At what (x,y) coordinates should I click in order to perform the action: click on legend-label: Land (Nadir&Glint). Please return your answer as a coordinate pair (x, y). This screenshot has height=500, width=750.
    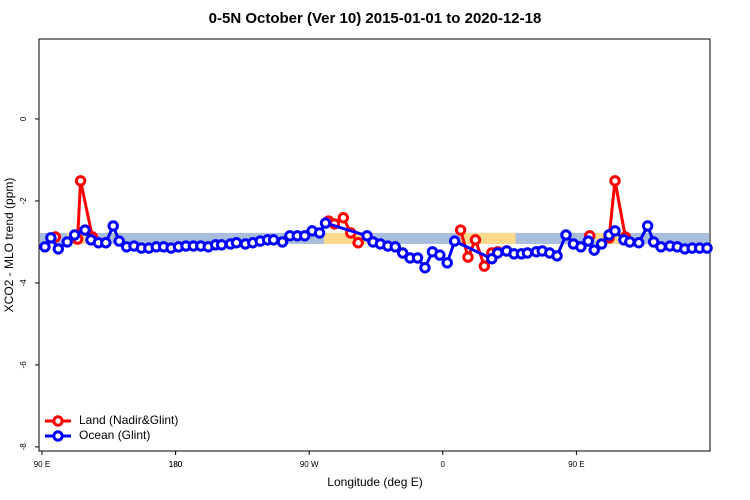
    Looking at the image, I should click on (128, 420).